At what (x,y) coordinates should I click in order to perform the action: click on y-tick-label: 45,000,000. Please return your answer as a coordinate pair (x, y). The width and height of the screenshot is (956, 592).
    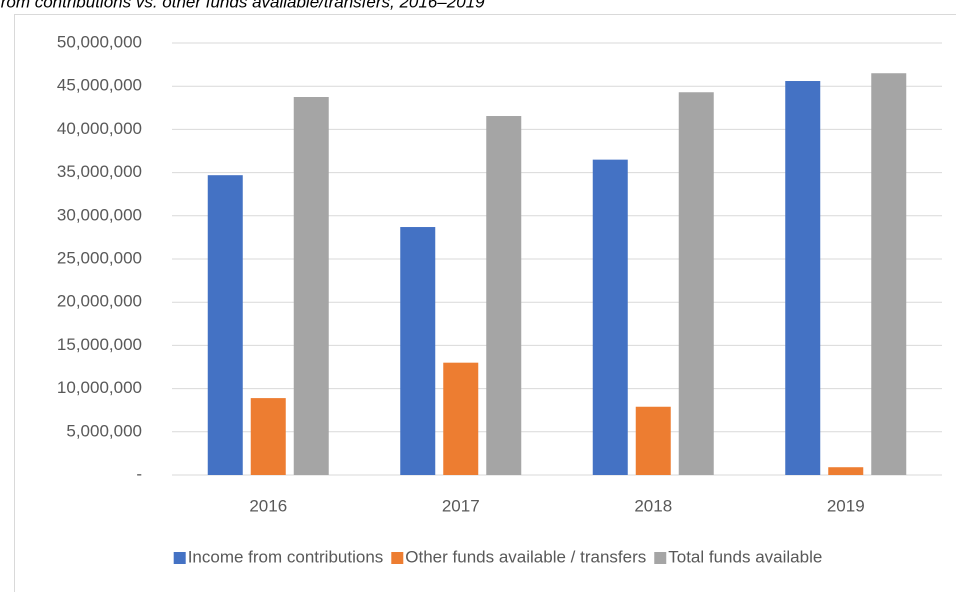
    Looking at the image, I should click on (99, 85).